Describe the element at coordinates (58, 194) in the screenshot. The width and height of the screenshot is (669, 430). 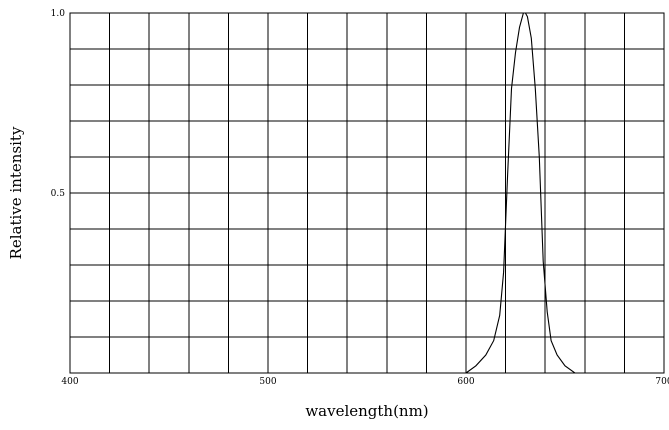
I see `y-tick-label: 0.5` at that location.